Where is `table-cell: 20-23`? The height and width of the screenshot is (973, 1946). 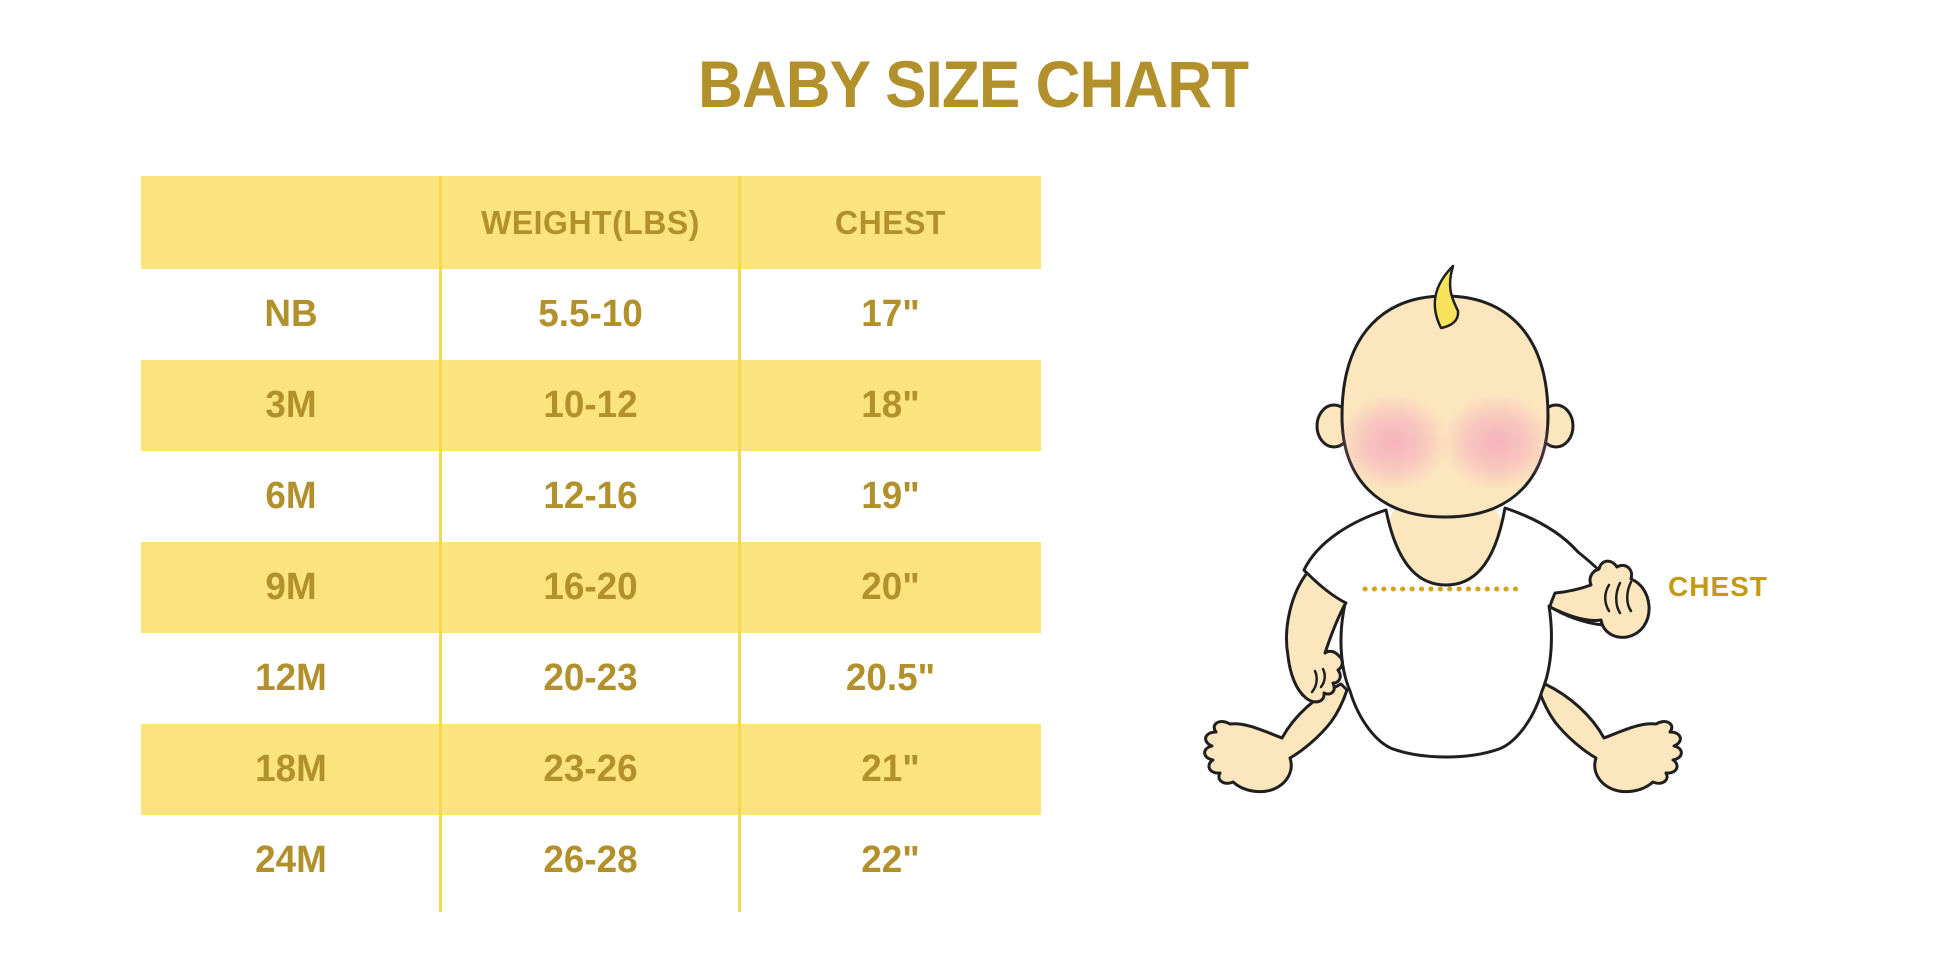 table-cell: 20-23 is located at coordinates (590, 678).